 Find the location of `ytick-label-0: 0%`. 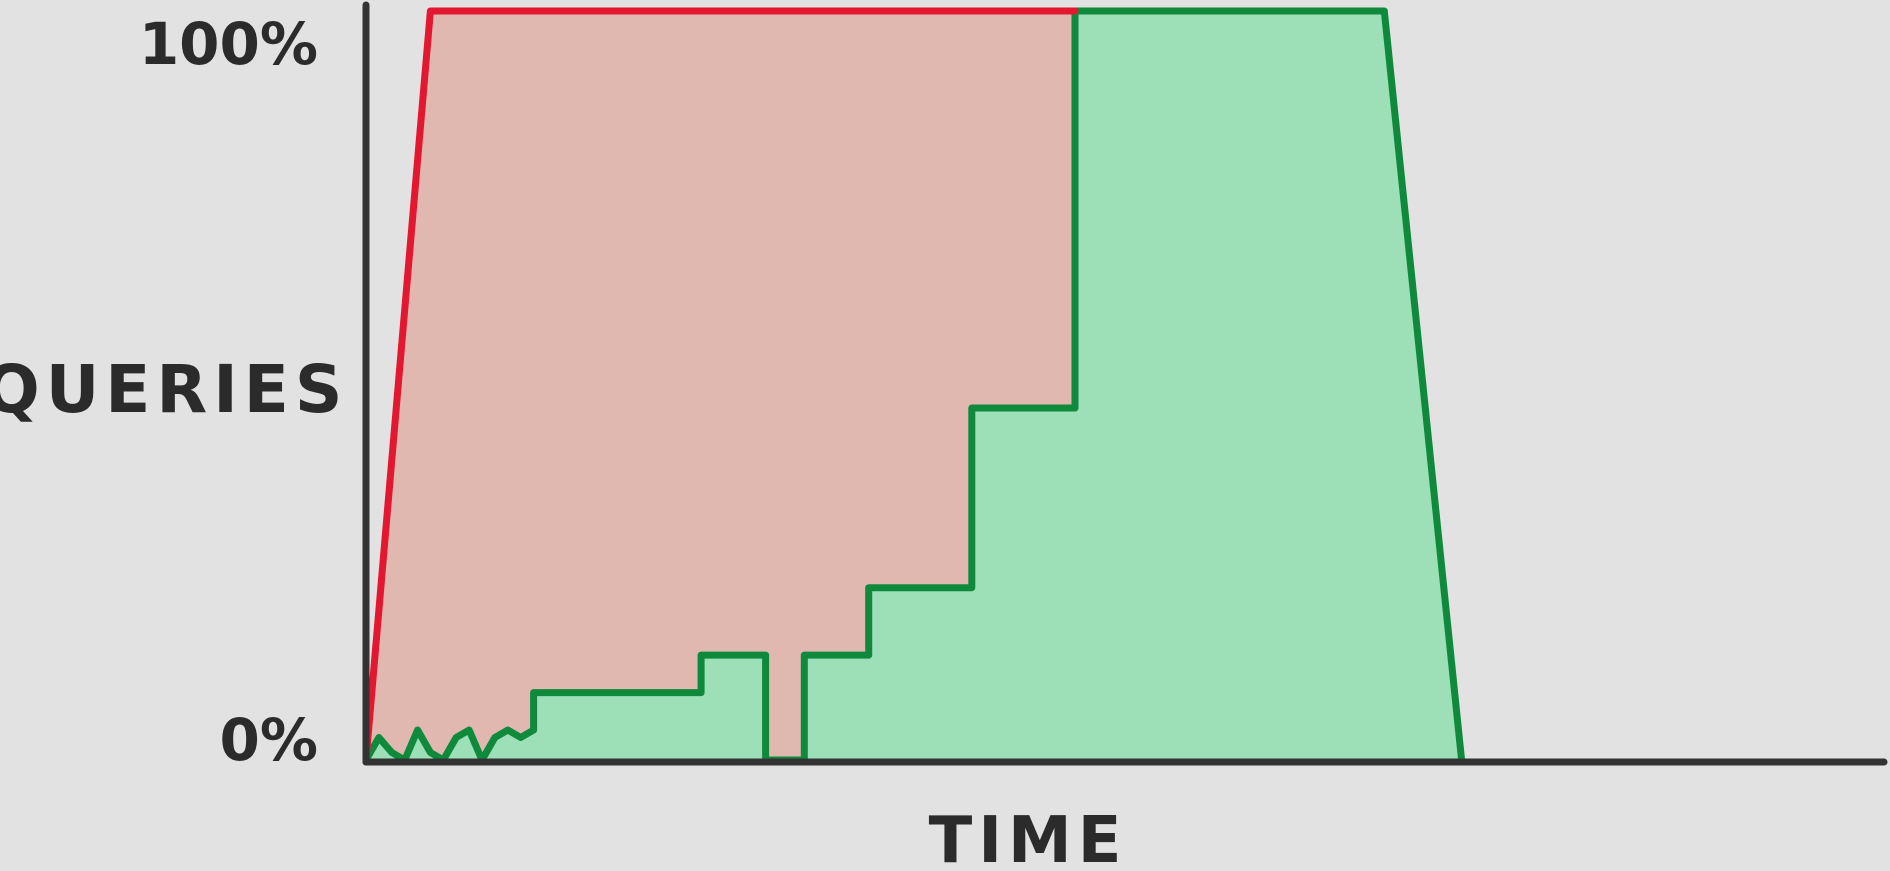

ytick-label-0: 0% is located at coordinates (269, 740).